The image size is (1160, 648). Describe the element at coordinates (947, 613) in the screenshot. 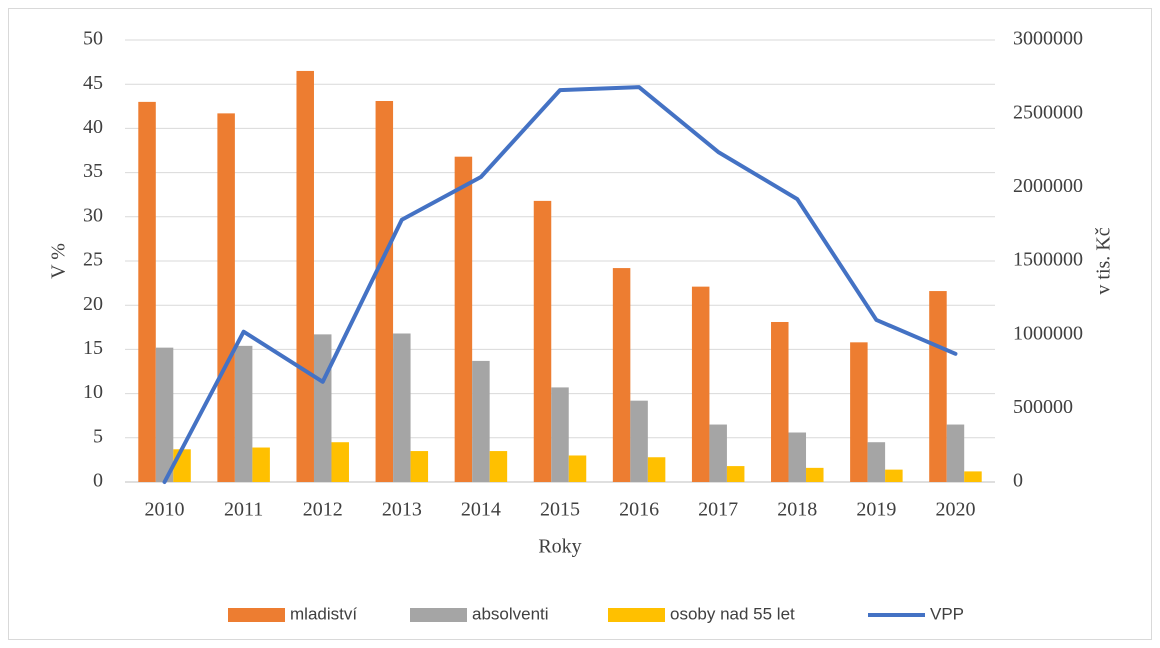

I see `legend-label: VPP` at that location.